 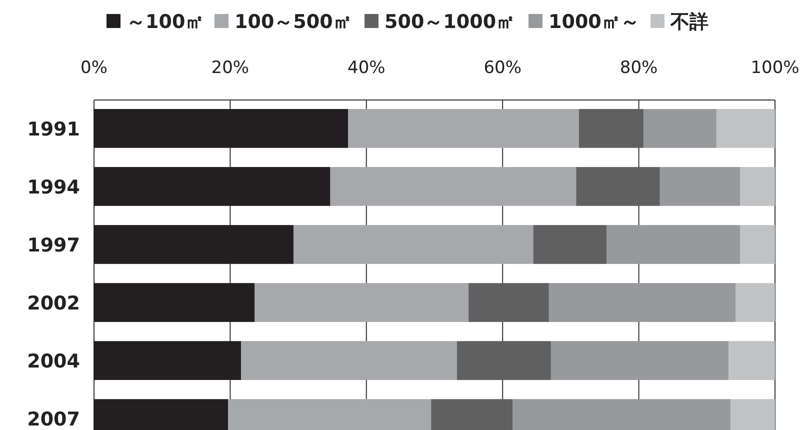 What do you see at coordinates (293, 22) in the screenshot?
I see `legend-label: 100～500㎡` at bounding box center [293, 22].